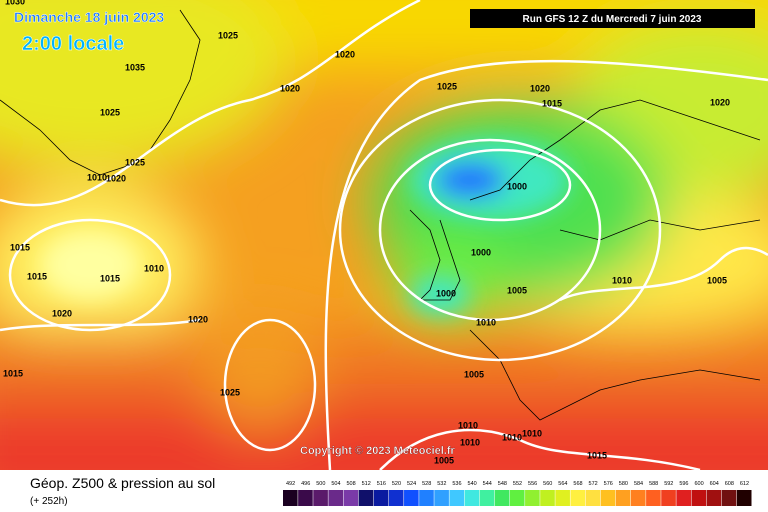  I want to click on scale-label: 520, so click(396, 484).